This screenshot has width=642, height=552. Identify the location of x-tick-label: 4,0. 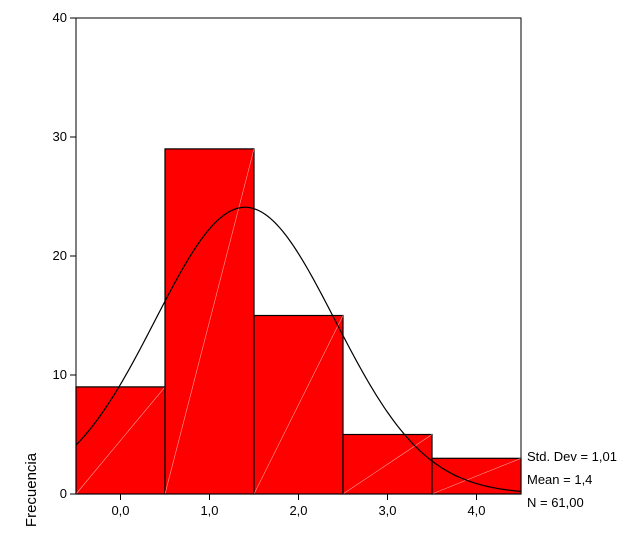
(476, 510).